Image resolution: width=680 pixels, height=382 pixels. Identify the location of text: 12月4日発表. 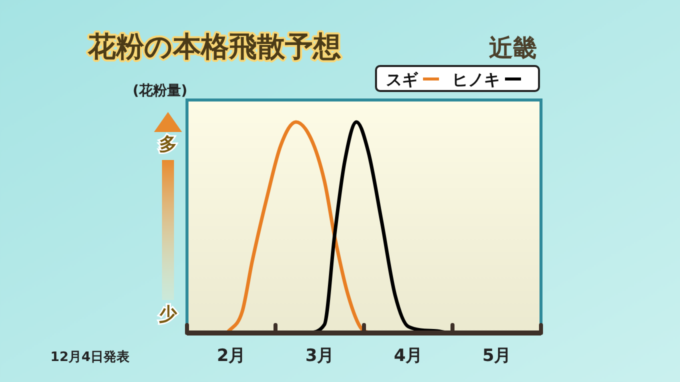
(90, 357).